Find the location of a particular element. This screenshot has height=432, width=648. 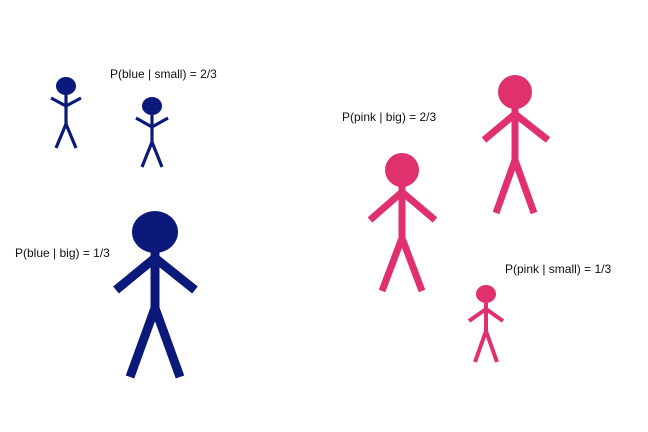

label-pink-given-big: P(pink | big) = 2/3 is located at coordinates (389, 117).